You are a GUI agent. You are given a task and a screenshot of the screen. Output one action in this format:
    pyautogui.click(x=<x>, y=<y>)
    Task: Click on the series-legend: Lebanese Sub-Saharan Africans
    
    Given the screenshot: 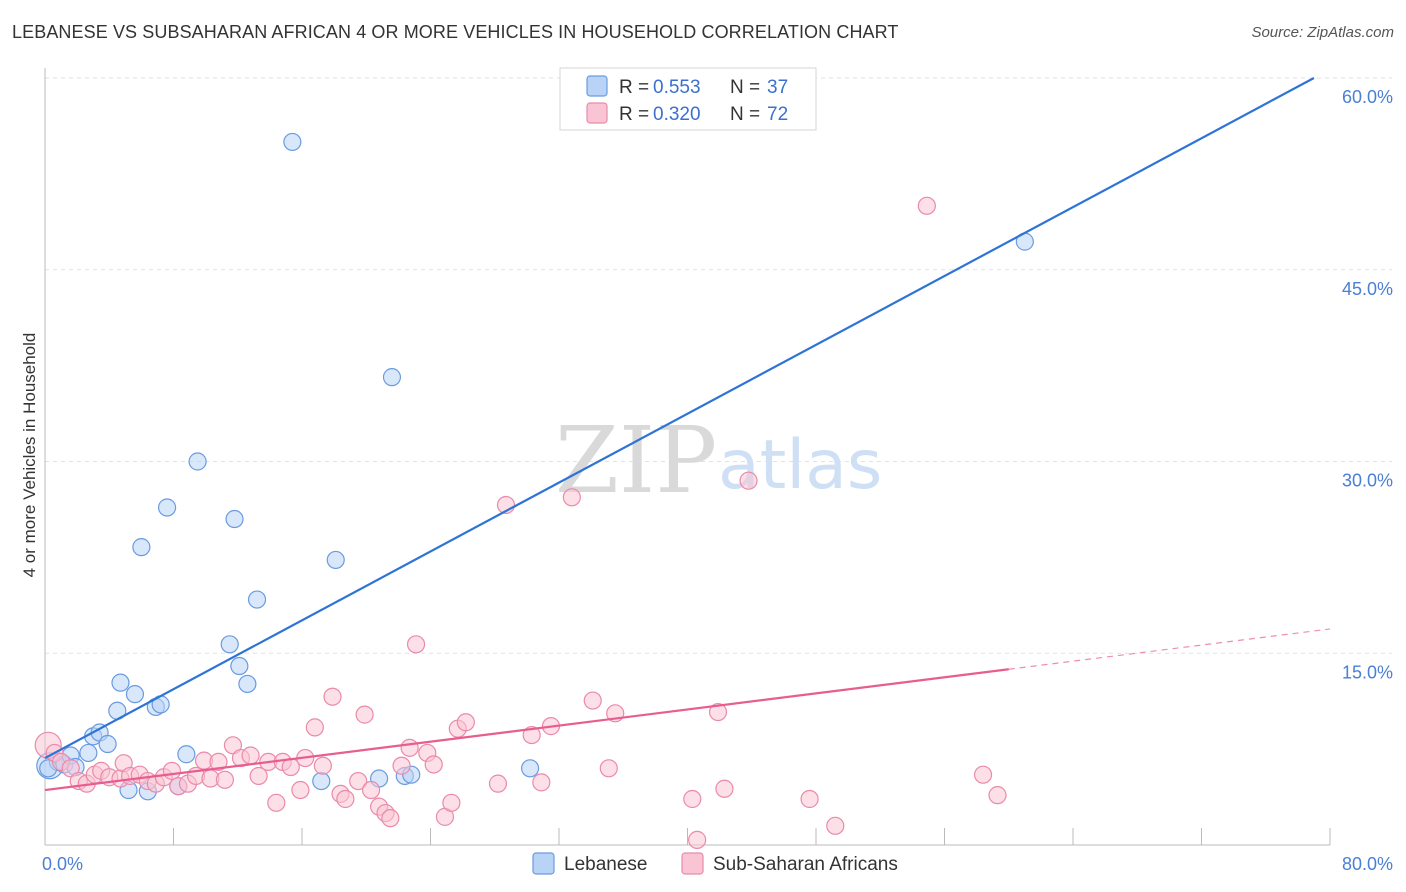 What is the action you would take?
    pyautogui.click(x=715, y=863)
    